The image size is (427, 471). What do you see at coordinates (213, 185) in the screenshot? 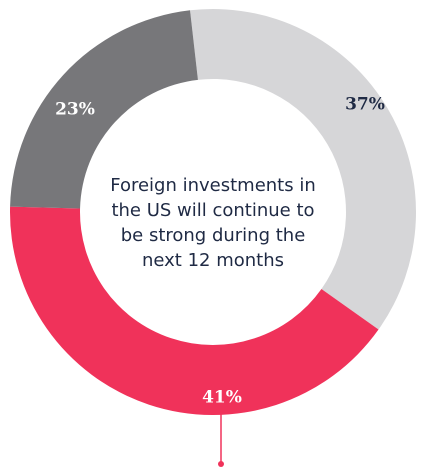
I see `center-text: Foreign investments in` at bounding box center [213, 185].